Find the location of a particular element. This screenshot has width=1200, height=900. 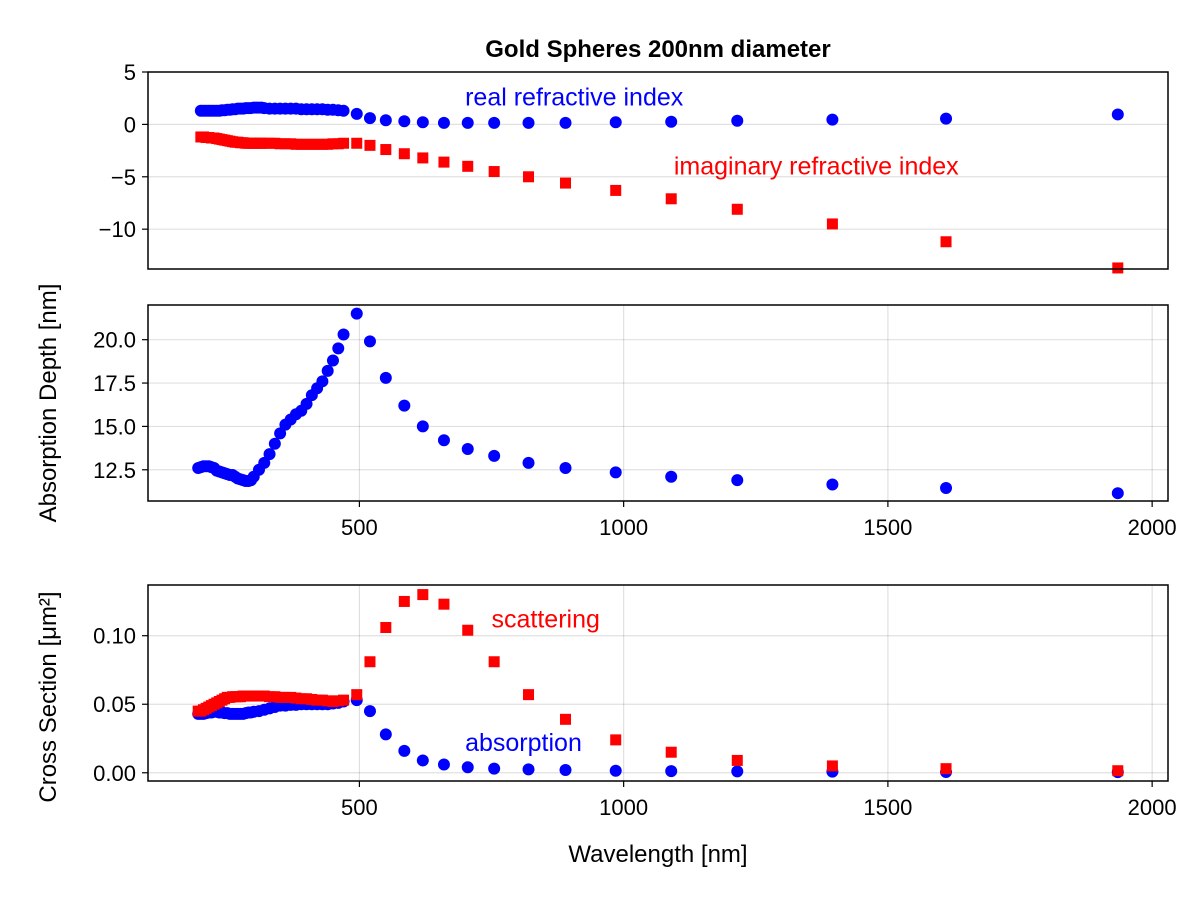

y-tick-label: 0.00 is located at coordinates (114, 773).